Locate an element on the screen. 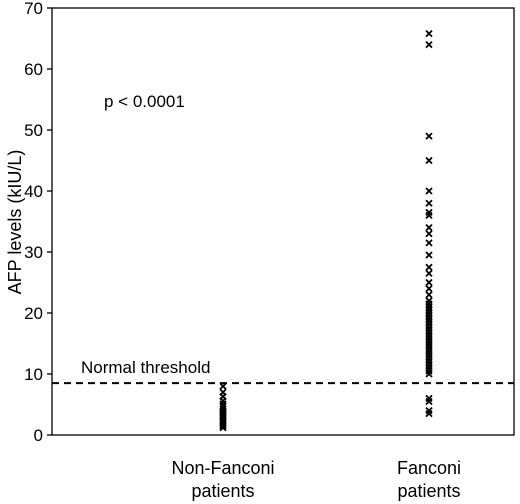  p-value-annotation: p < 0.0001 is located at coordinates (144, 101).